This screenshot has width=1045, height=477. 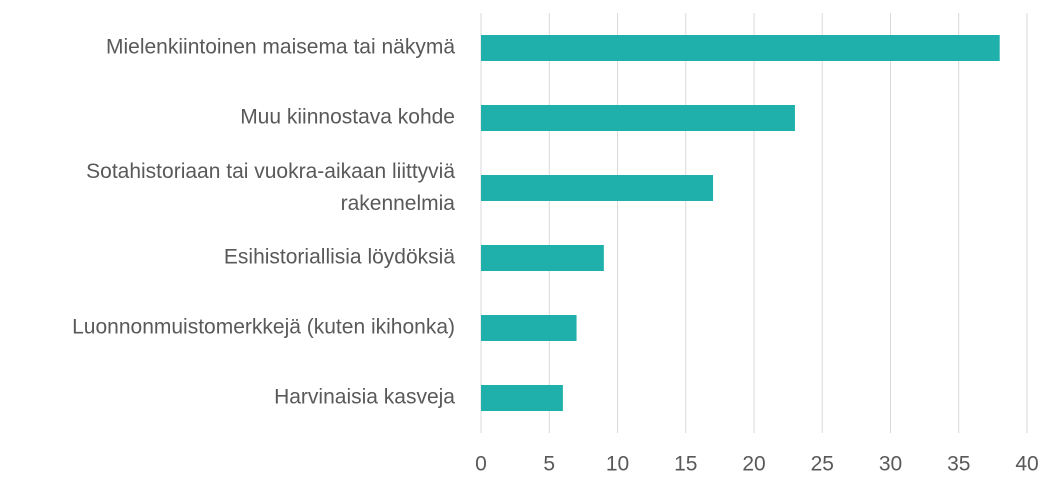 I want to click on x-tick-label: 15, so click(x=685, y=464).